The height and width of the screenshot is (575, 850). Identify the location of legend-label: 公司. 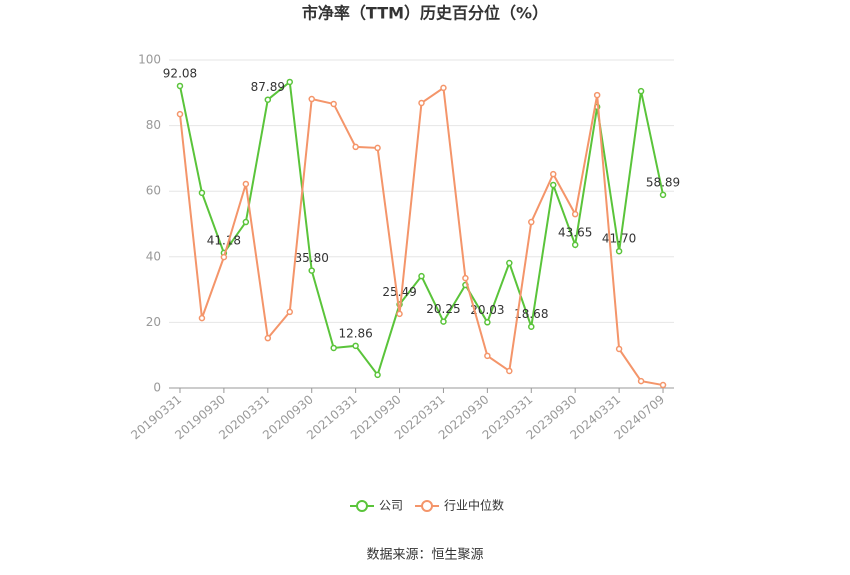
(391, 506).